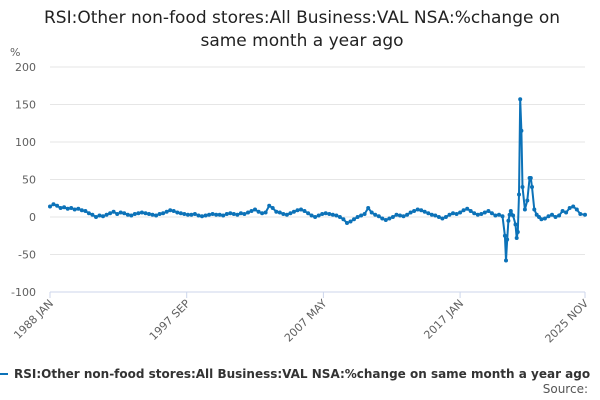 The width and height of the screenshot is (600, 400). I want to click on y-axis-ticks: 200 150 100 50 0 -50 -100, so click(23, 180).